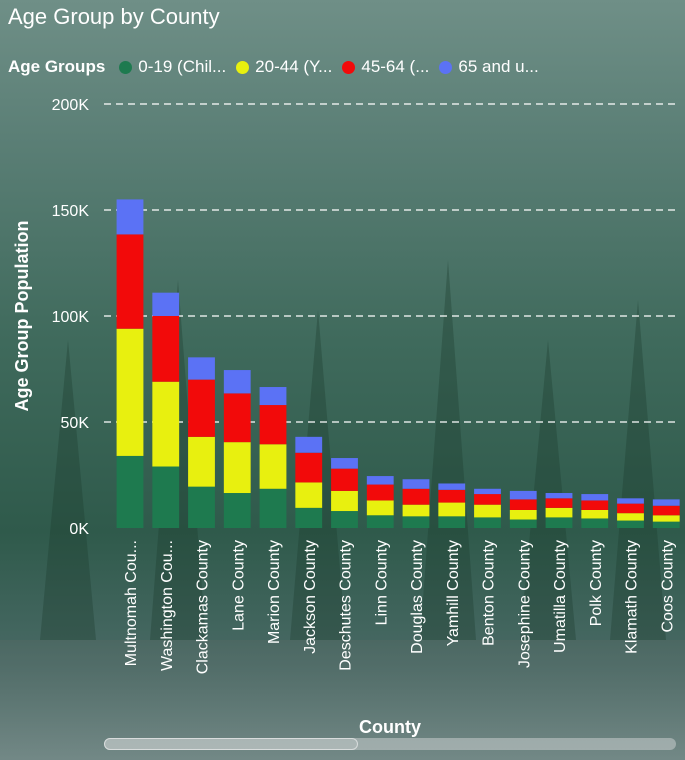  What do you see at coordinates (380, 521) in the screenshot?
I see `bar-linn-county-0-19-chil` at bounding box center [380, 521].